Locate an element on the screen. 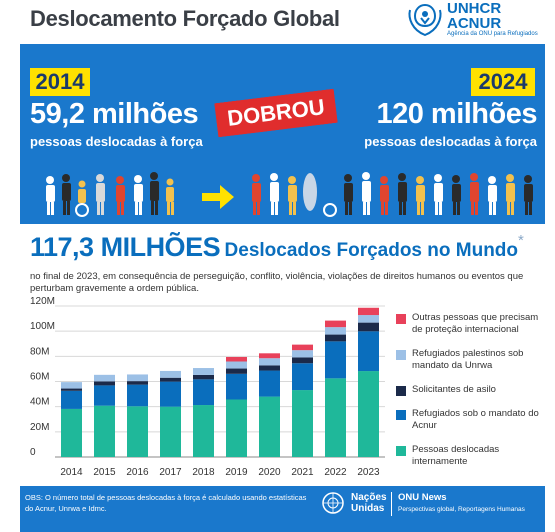 The width and height of the screenshot is (555, 532). y-tick-label: 60M is located at coordinates (39, 377).